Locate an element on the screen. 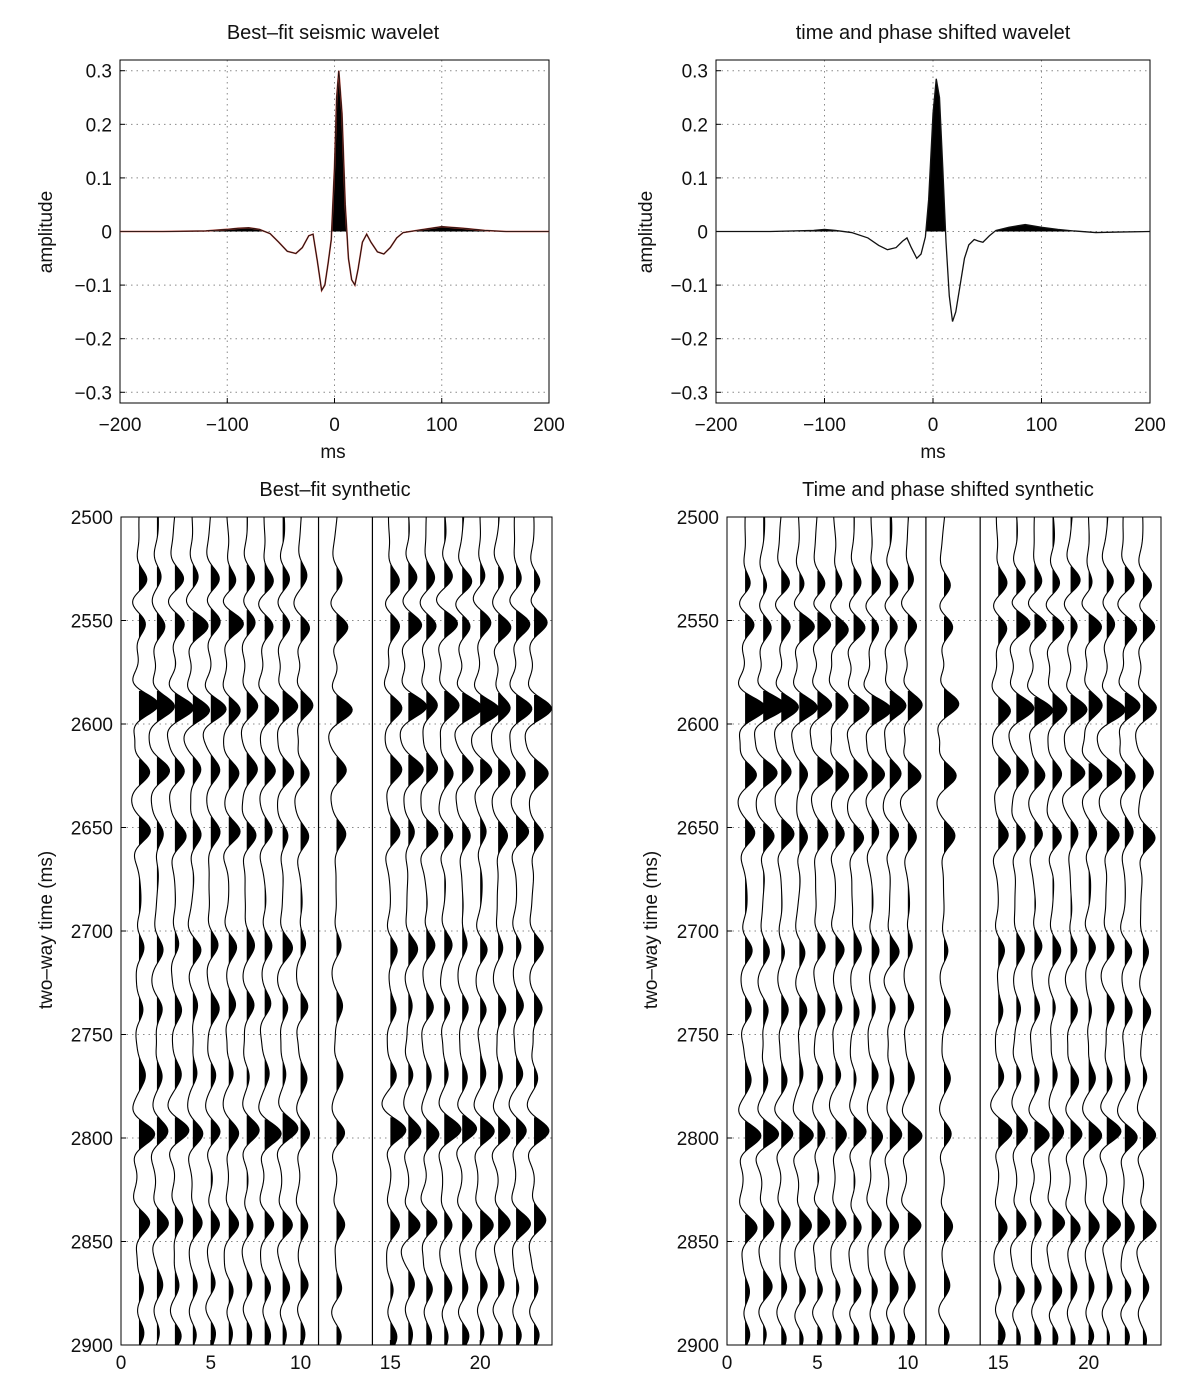  p4-ytick-label: 2750 is located at coordinates (698, 1036).